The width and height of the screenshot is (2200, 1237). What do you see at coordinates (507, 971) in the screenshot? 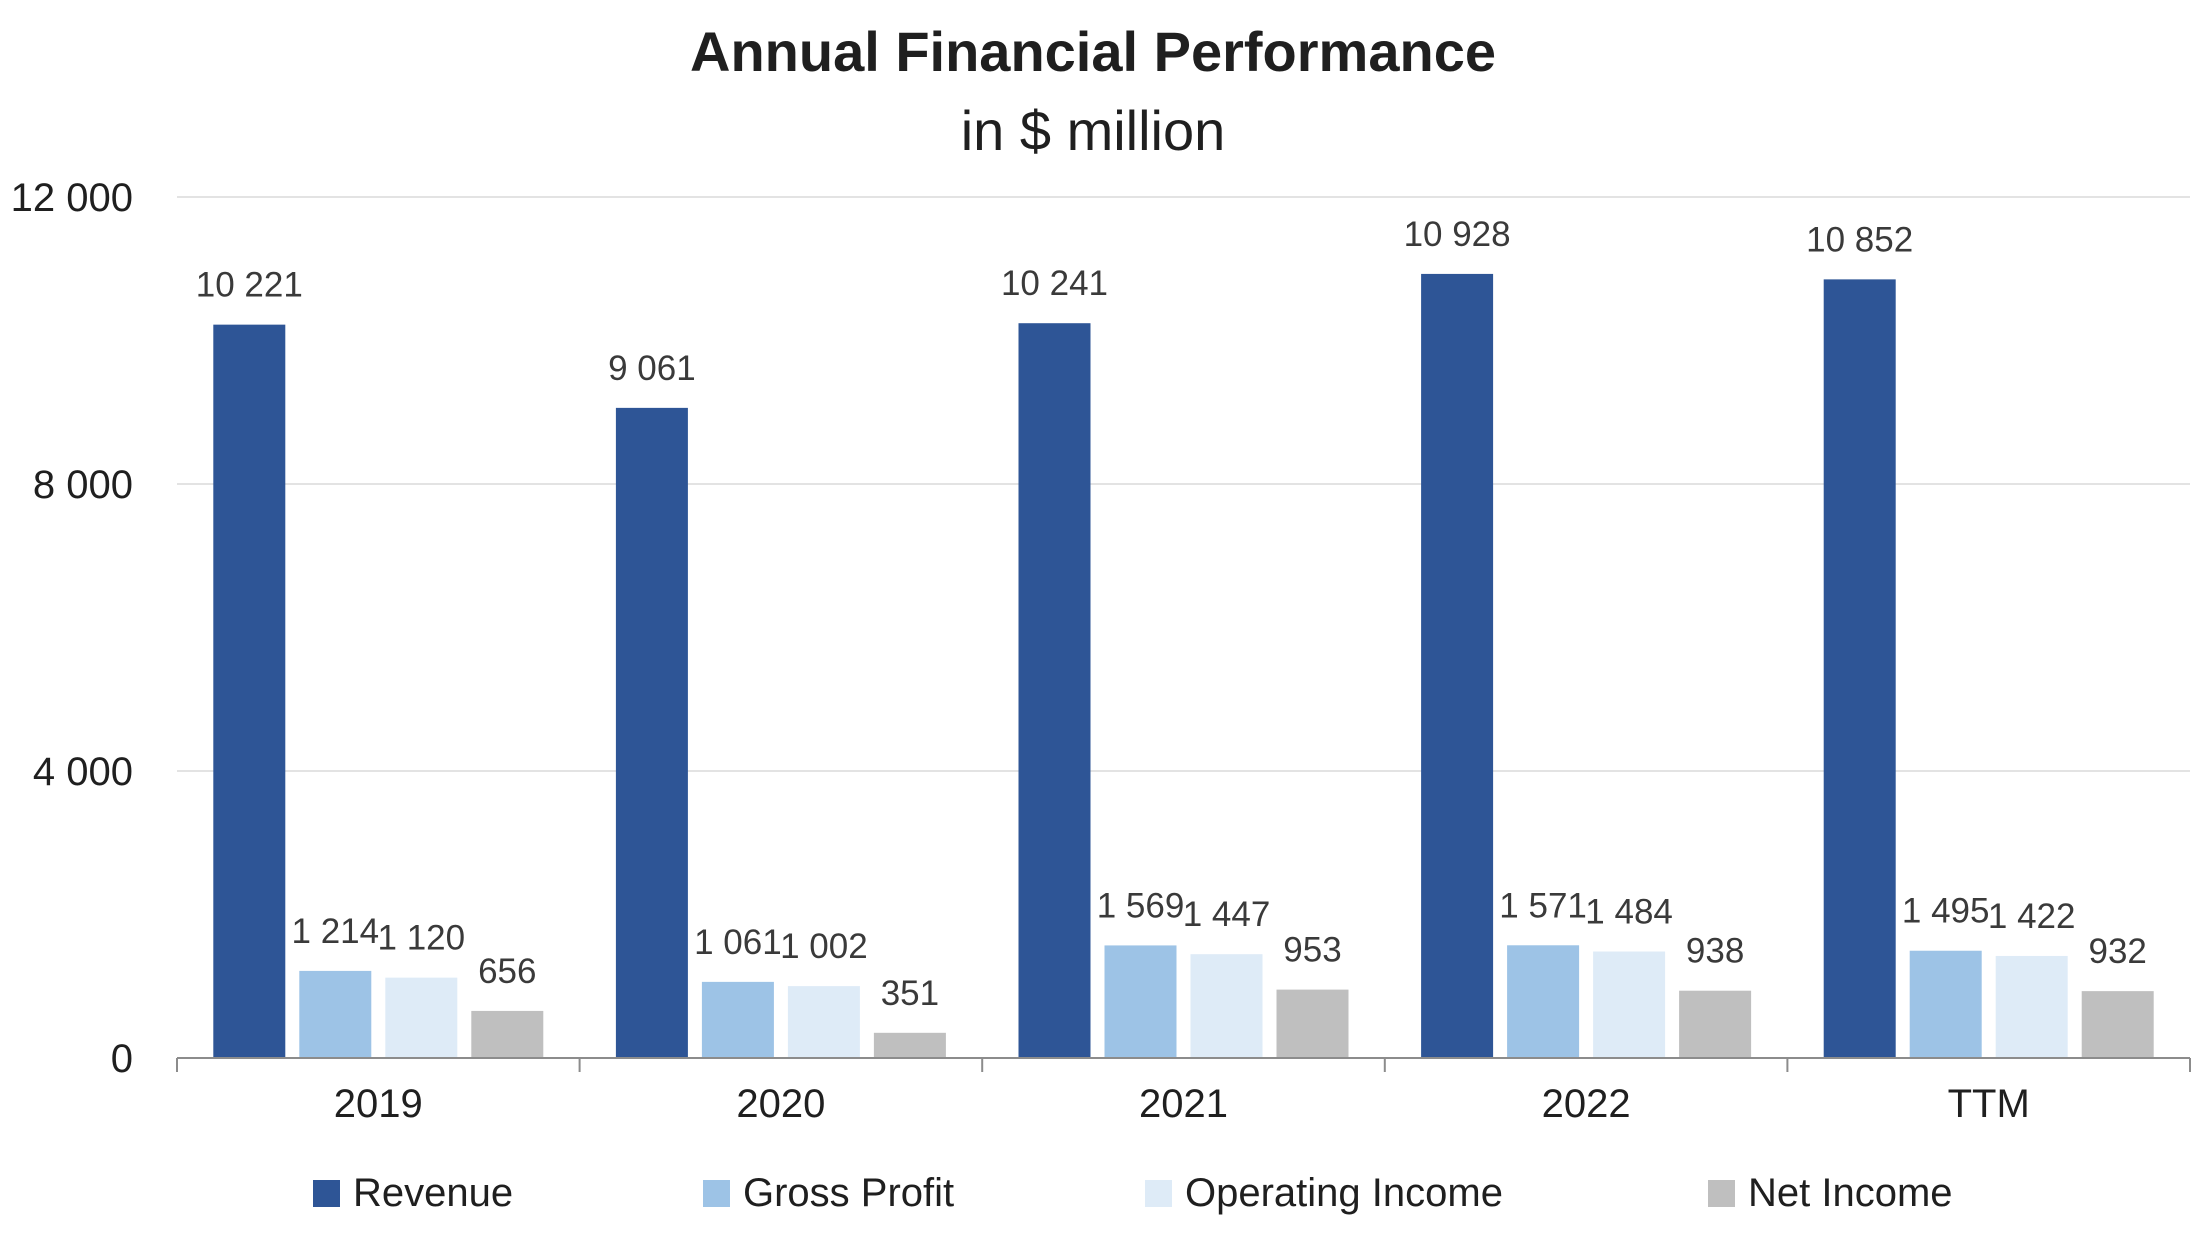
I see `data-label: 656` at bounding box center [507, 971].